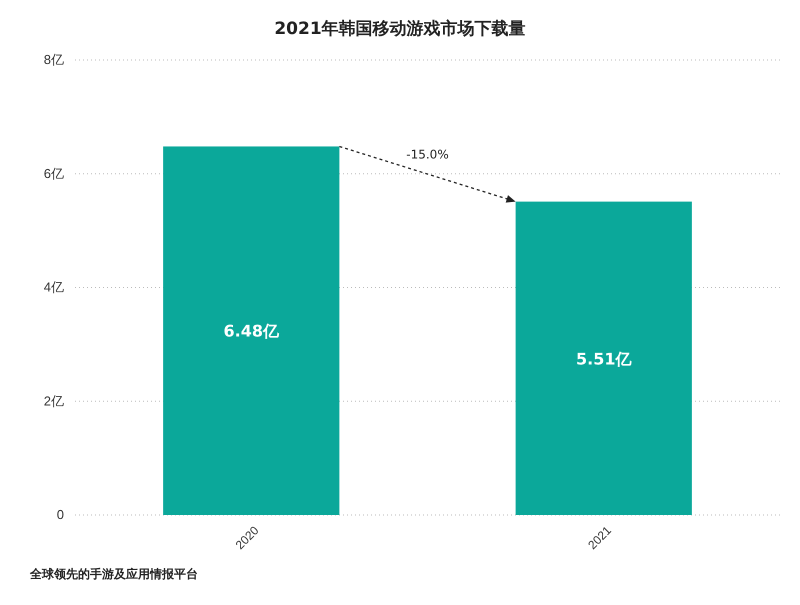 The image size is (800, 605). What do you see at coordinates (113, 574) in the screenshot?
I see `text: 全球领先的手游及应用情报平台` at bounding box center [113, 574].